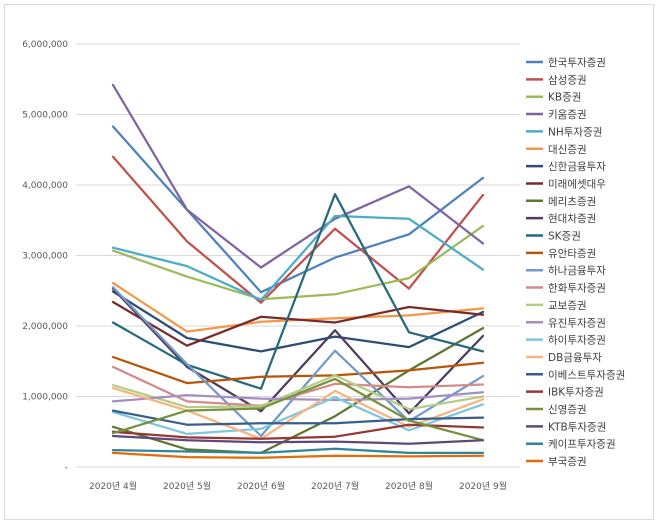 The height and width of the screenshot is (526, 660). Describe the element at coordinates (577, 63) in the screenshot. I see `legend-label: 한국투자증권` at that location.